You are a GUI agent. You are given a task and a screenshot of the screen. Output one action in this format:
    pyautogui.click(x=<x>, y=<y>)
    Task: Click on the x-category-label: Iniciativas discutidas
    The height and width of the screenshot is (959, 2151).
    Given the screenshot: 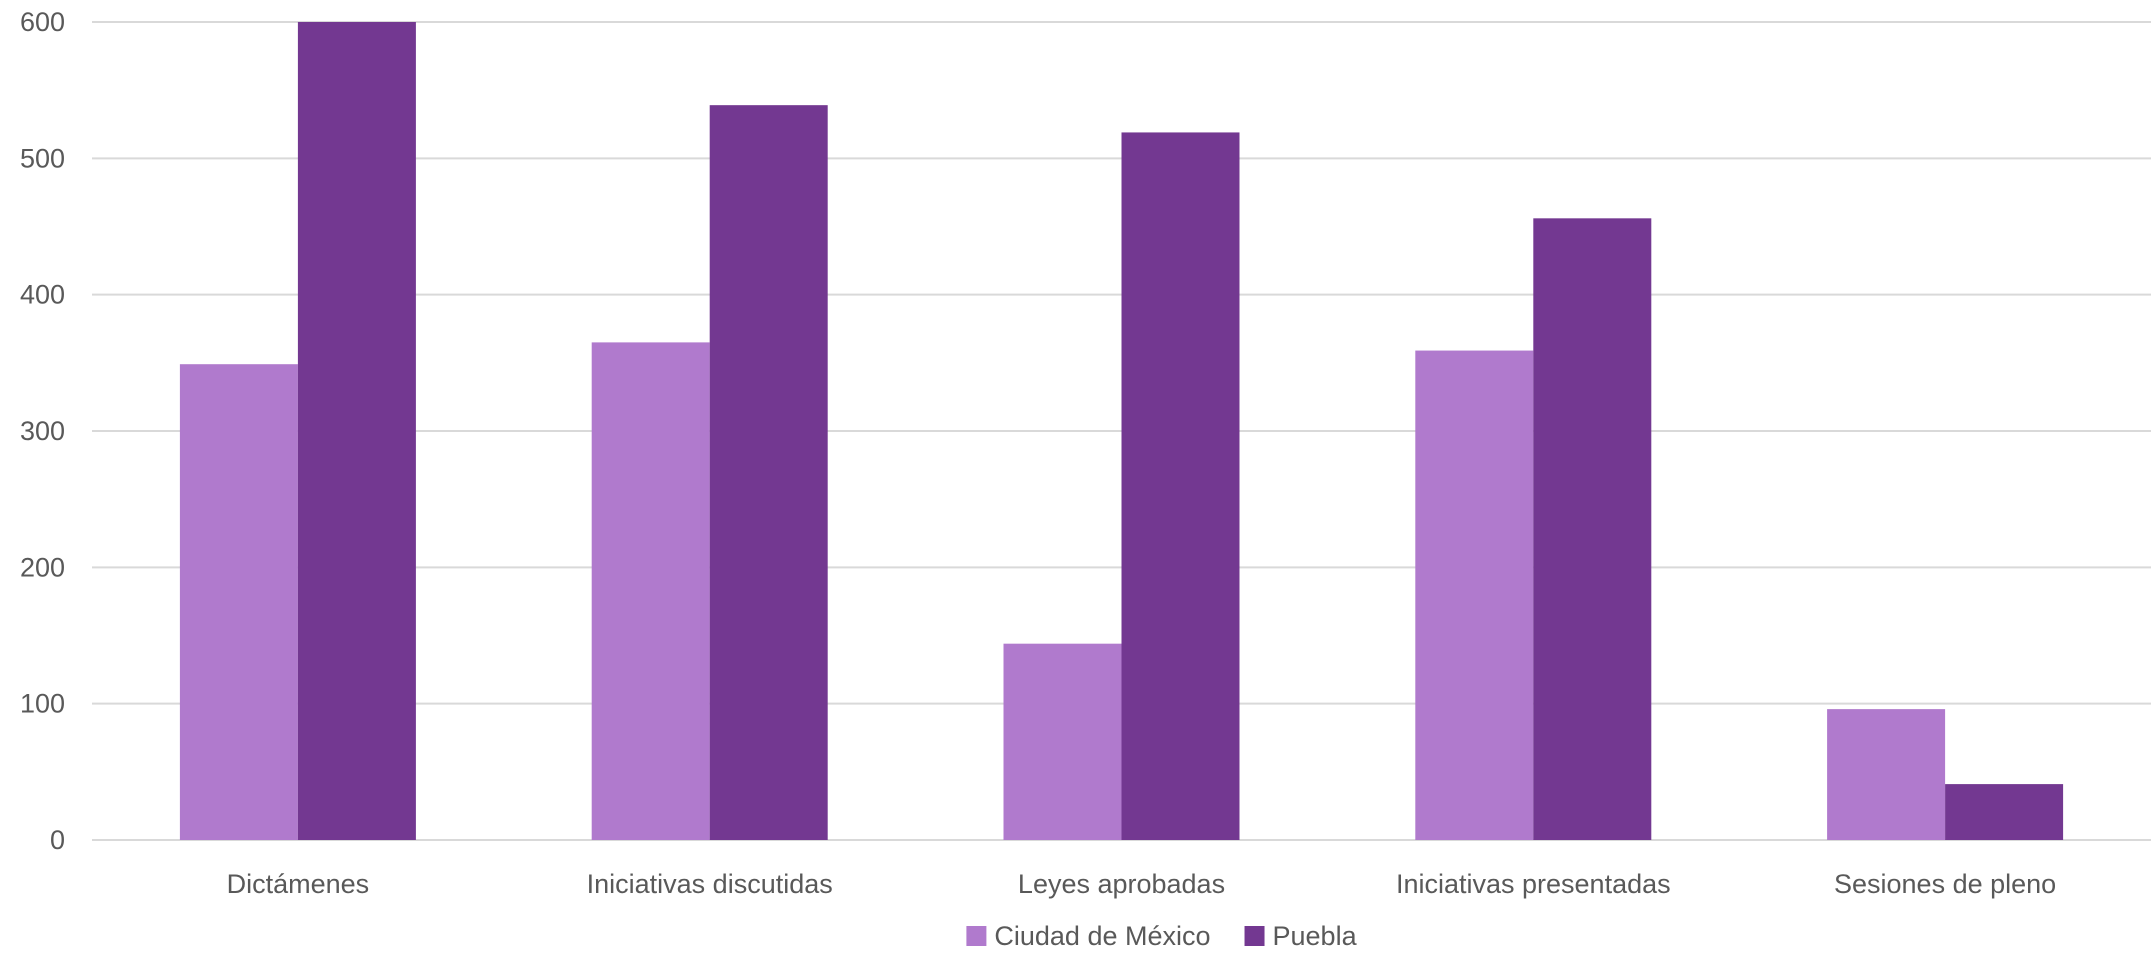 What is the action you would take?
    pyautogui.click(x=710, y=884)
    